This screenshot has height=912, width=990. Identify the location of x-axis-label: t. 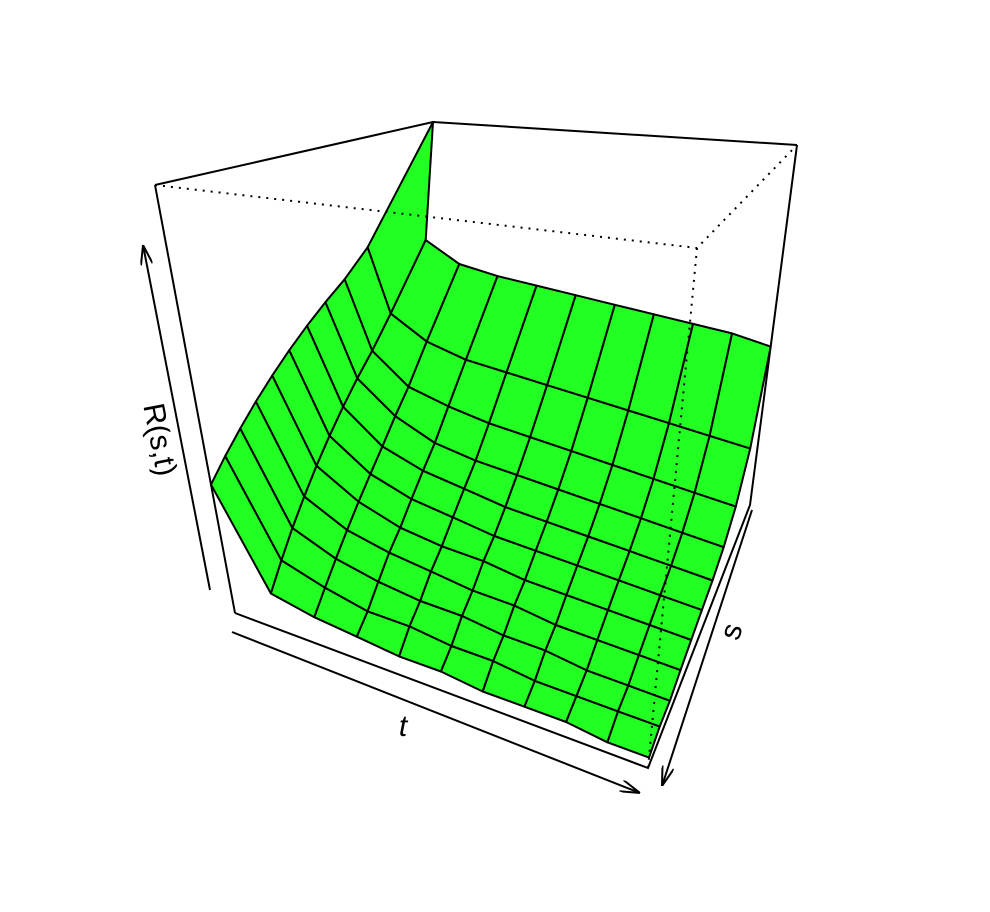
(404, 726).